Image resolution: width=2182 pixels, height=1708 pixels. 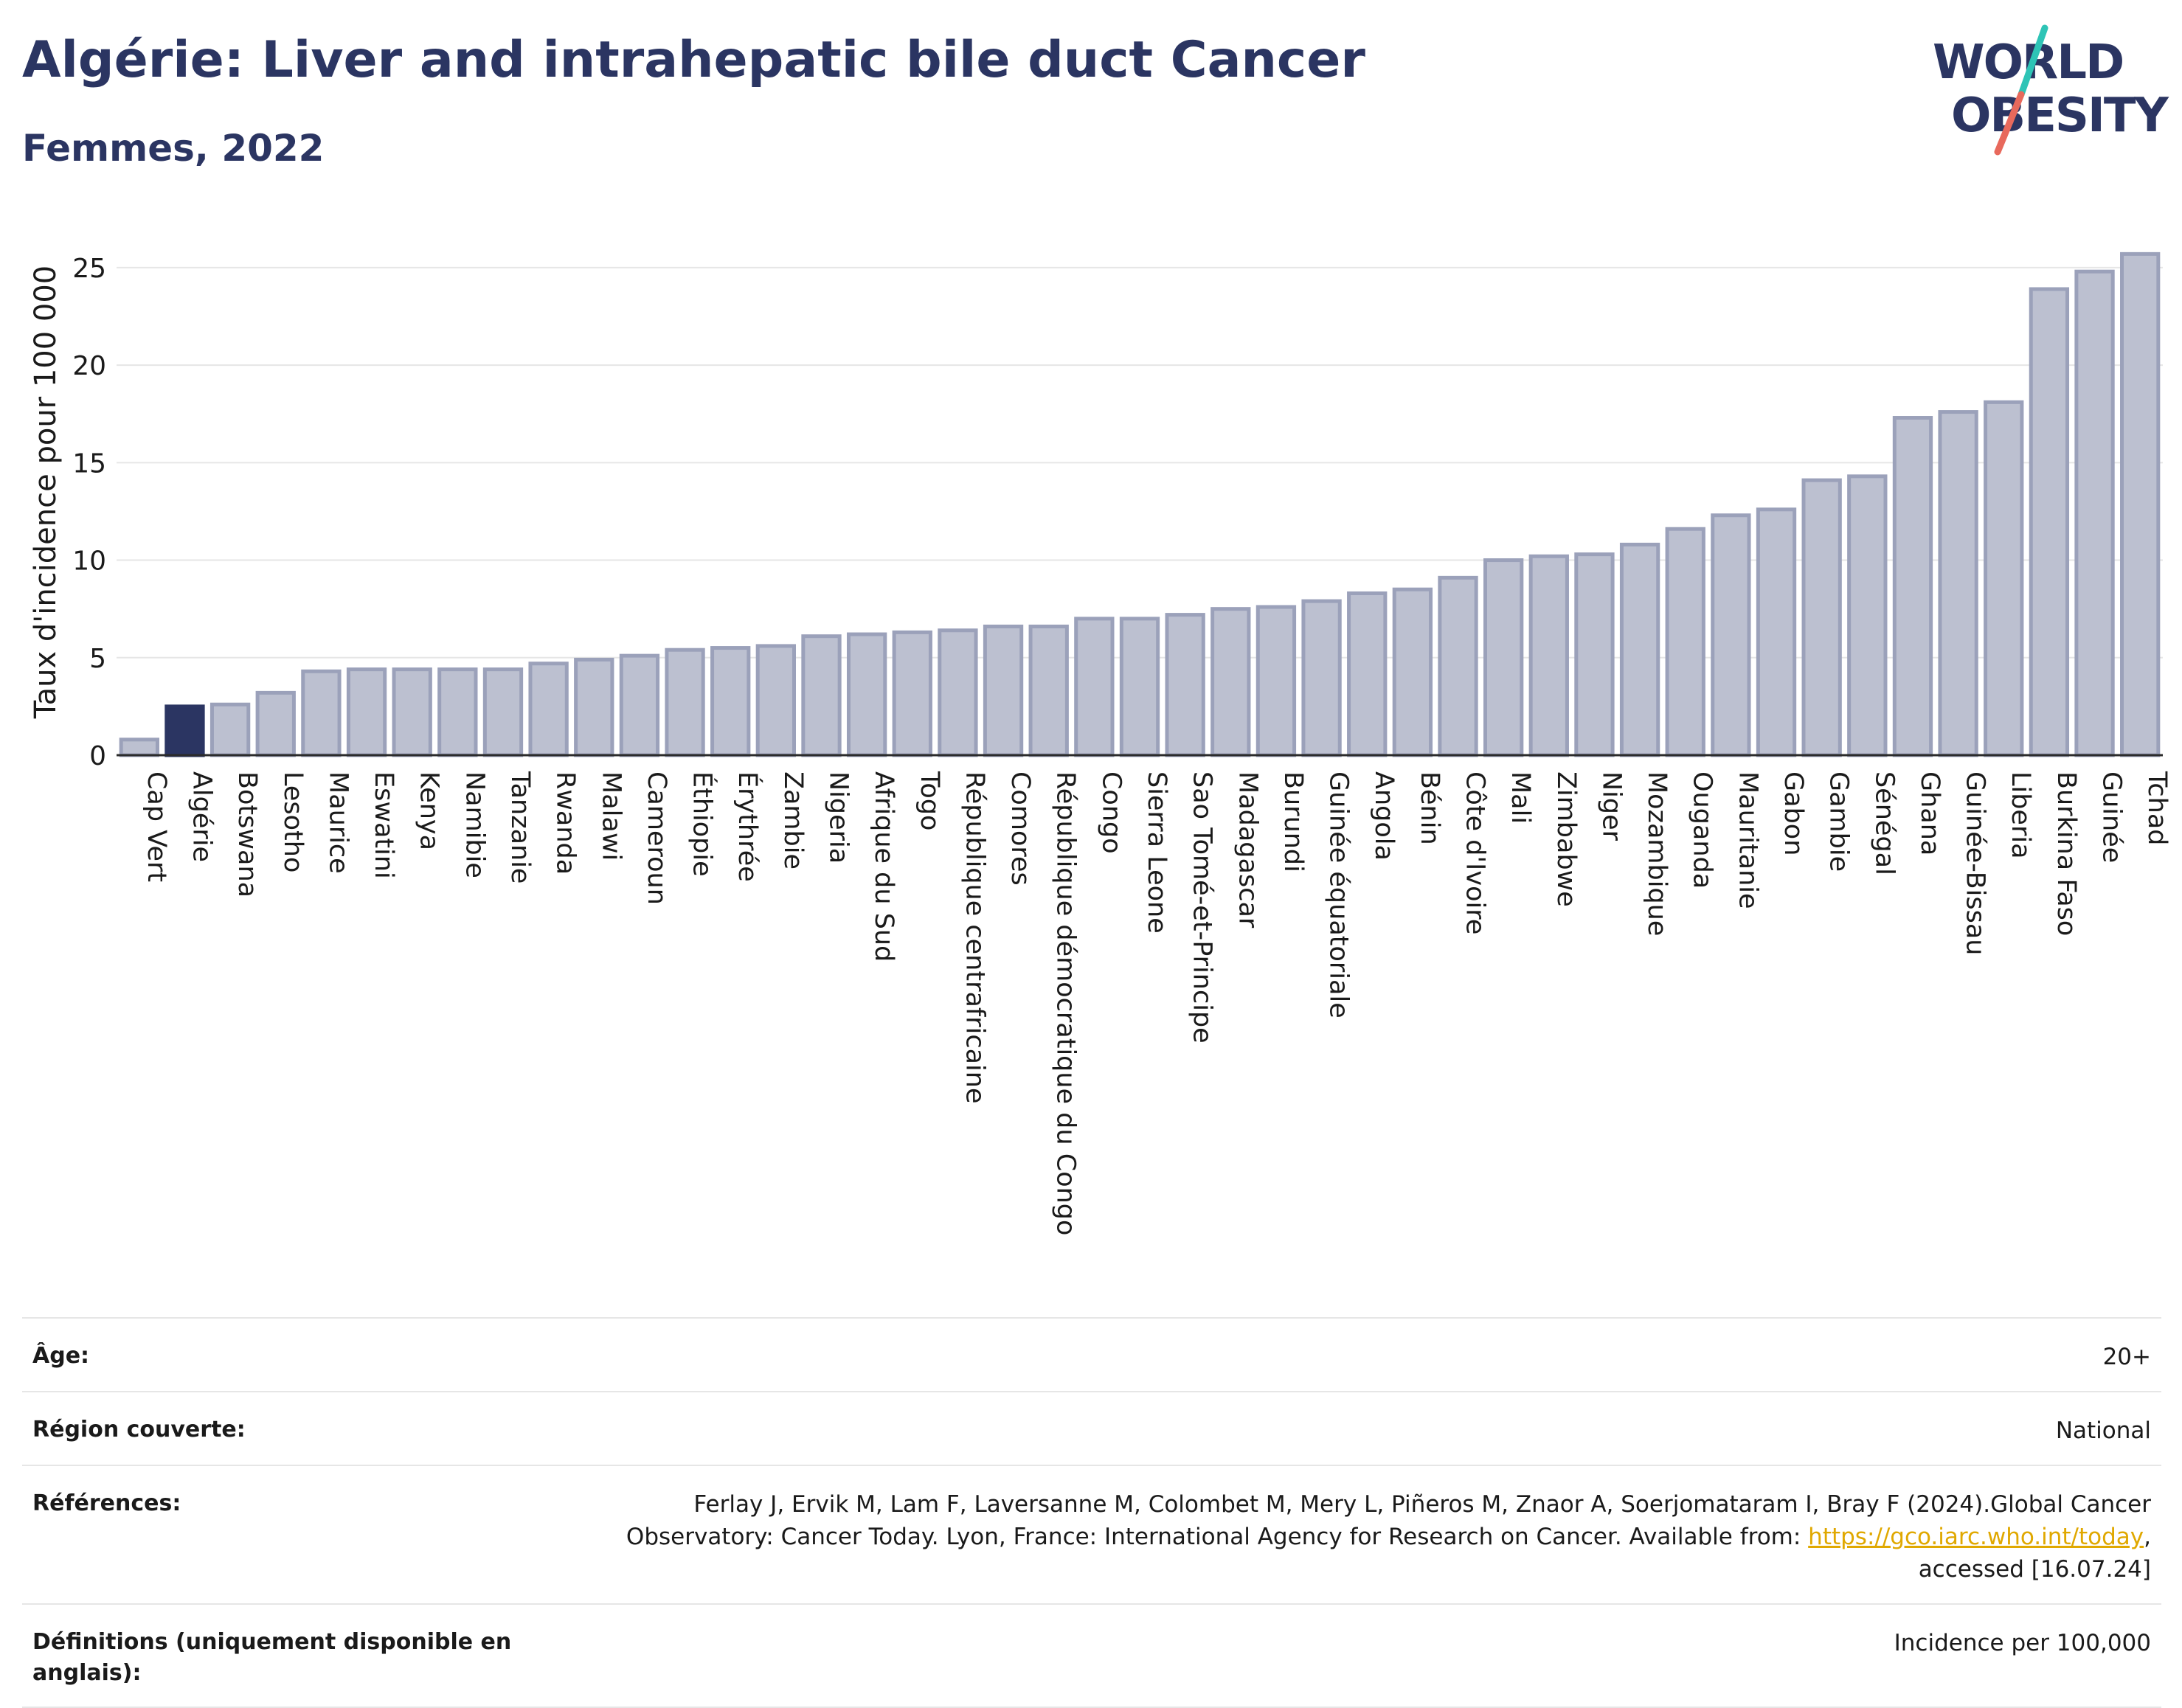 What do you see at coordinates (1566, 839) in the screenshot?
I see `x-tick-label: Zimbabwe` at bounding box center [1566, 839].